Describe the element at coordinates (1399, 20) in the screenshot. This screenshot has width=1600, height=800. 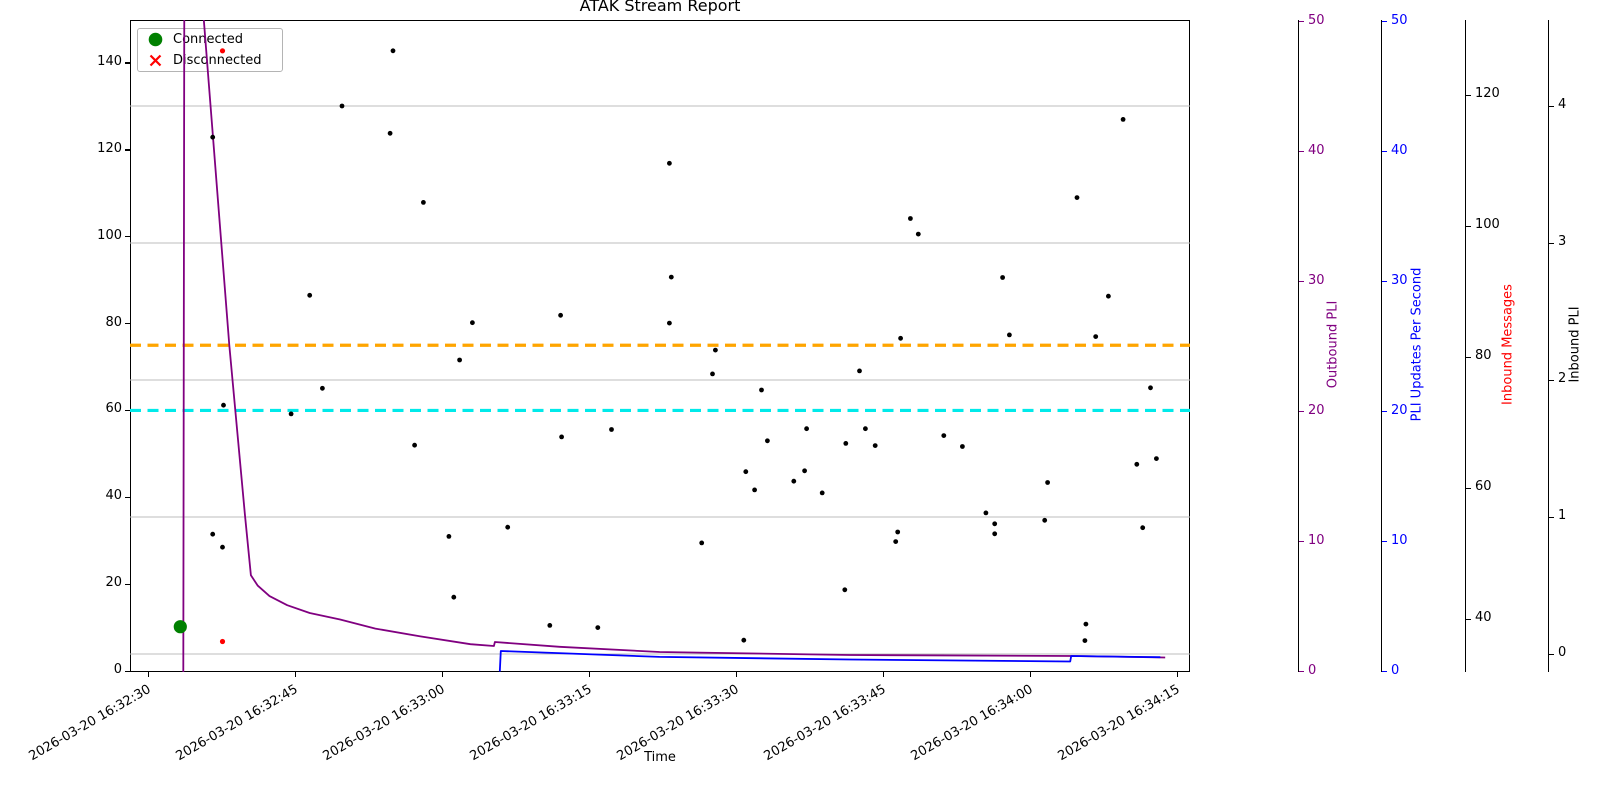
I see `updates-tick-label: 50` at that location.